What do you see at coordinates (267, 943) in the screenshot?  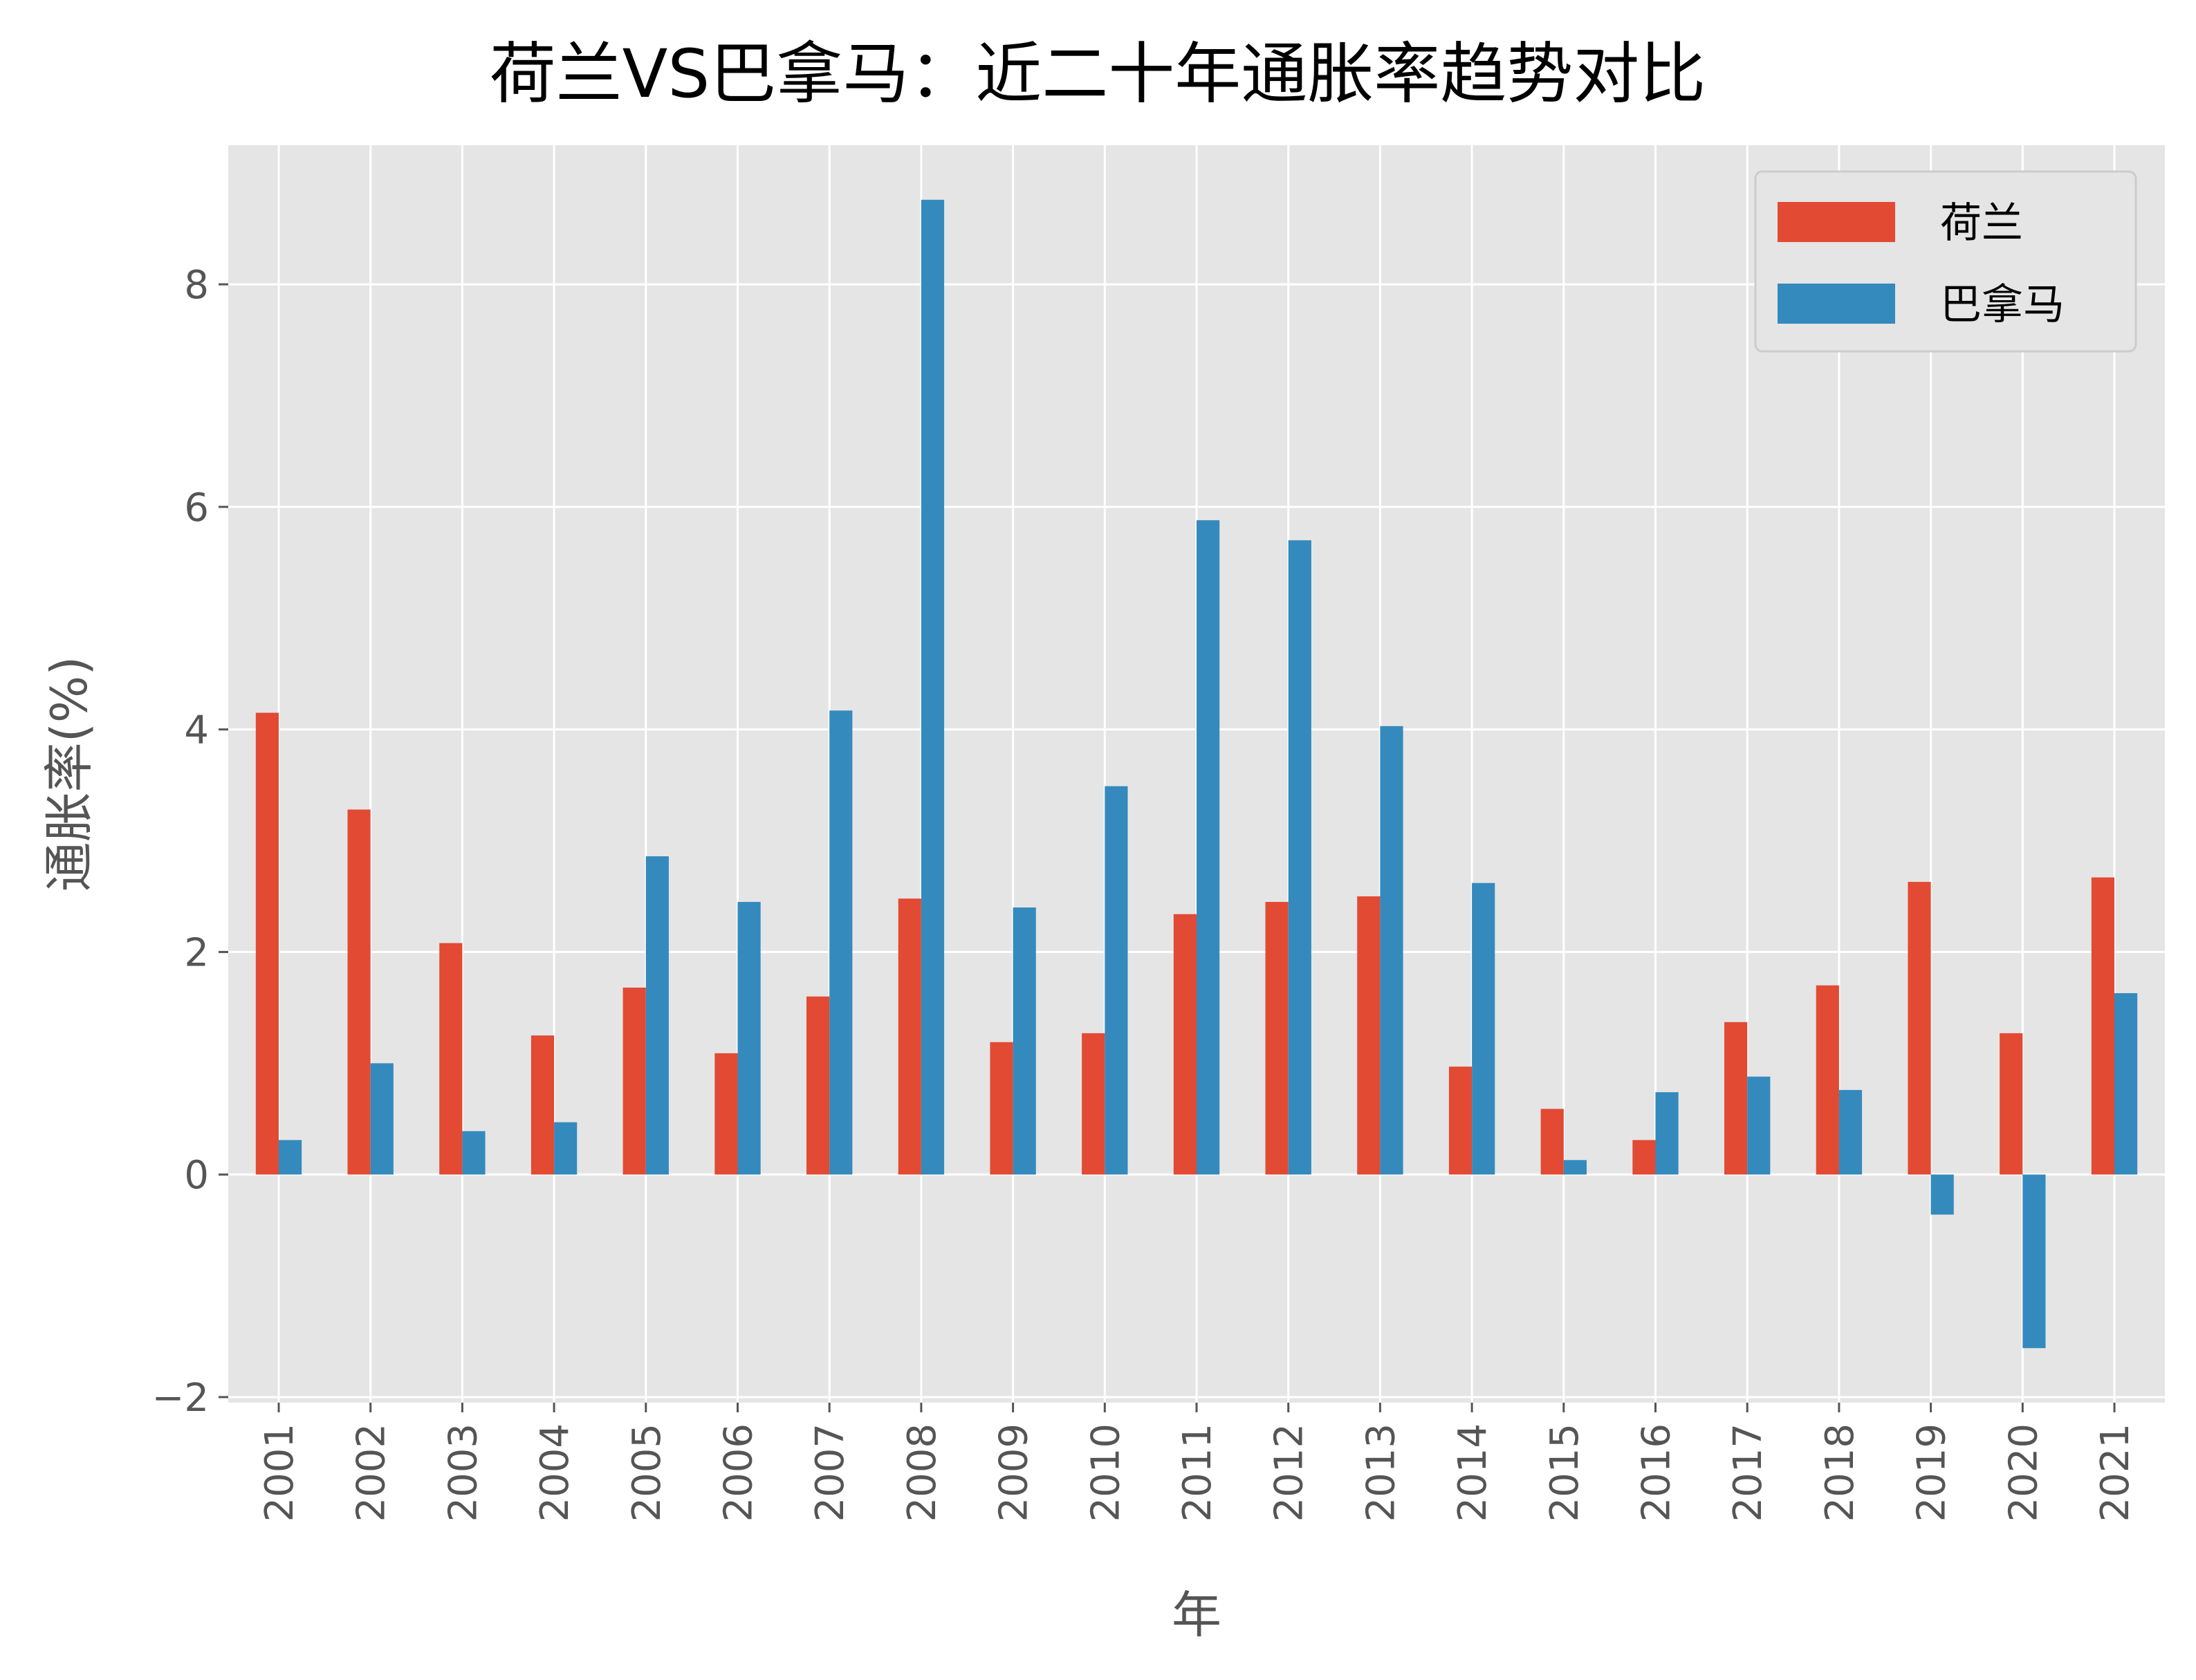 I see `bar-netherlands-2001` at bounding box center [267, 943].